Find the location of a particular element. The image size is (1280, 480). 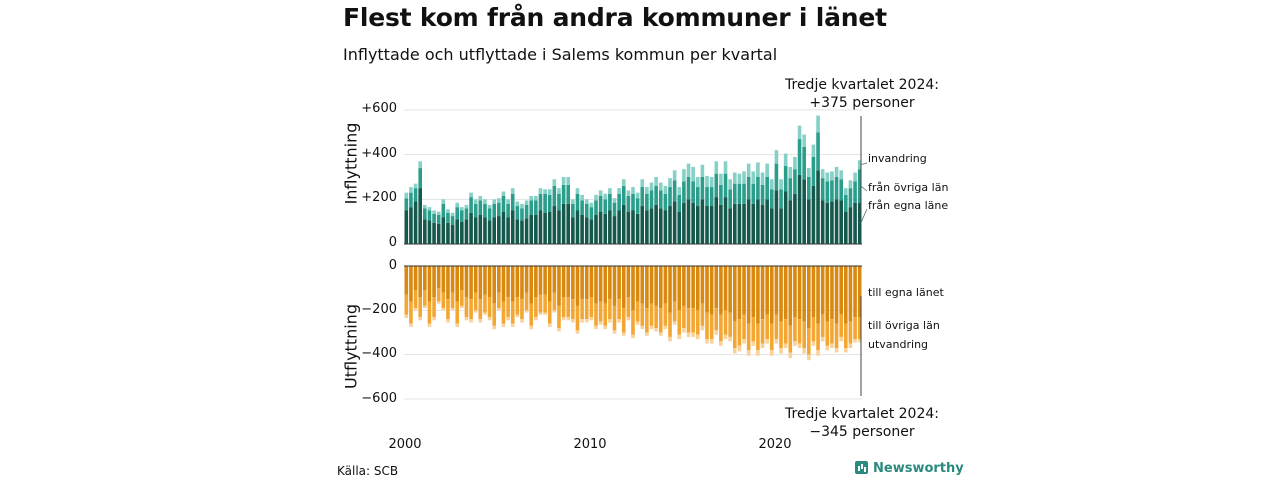

series-label-till-egna-lanet: till egna länet is located at coordinates (906, 292).